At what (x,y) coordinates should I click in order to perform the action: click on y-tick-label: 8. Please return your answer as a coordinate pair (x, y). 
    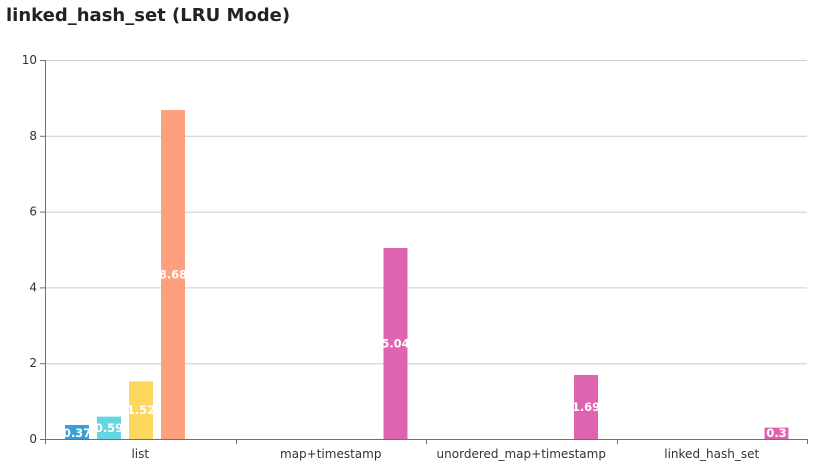
    Looking at the image, I should click on (33, 136).